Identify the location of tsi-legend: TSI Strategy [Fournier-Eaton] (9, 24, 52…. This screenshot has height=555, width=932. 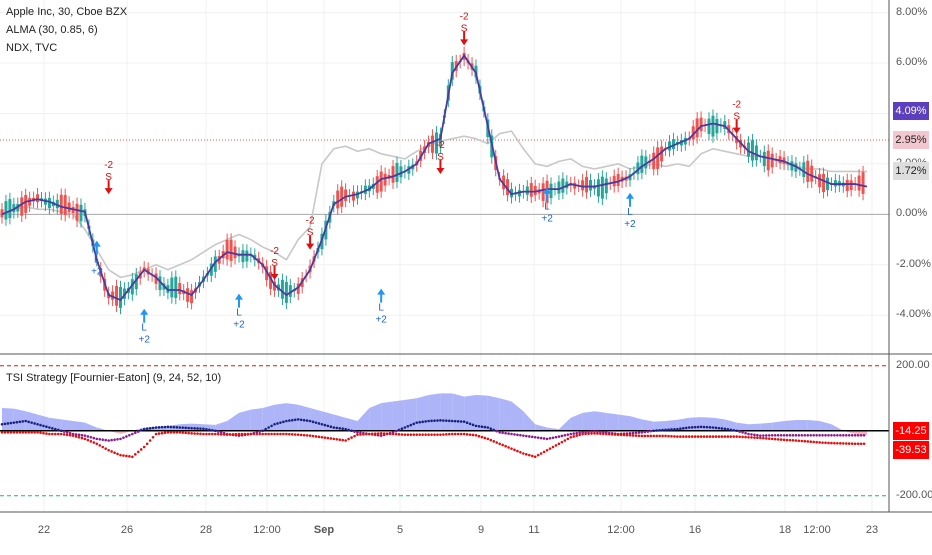
(114, 378).